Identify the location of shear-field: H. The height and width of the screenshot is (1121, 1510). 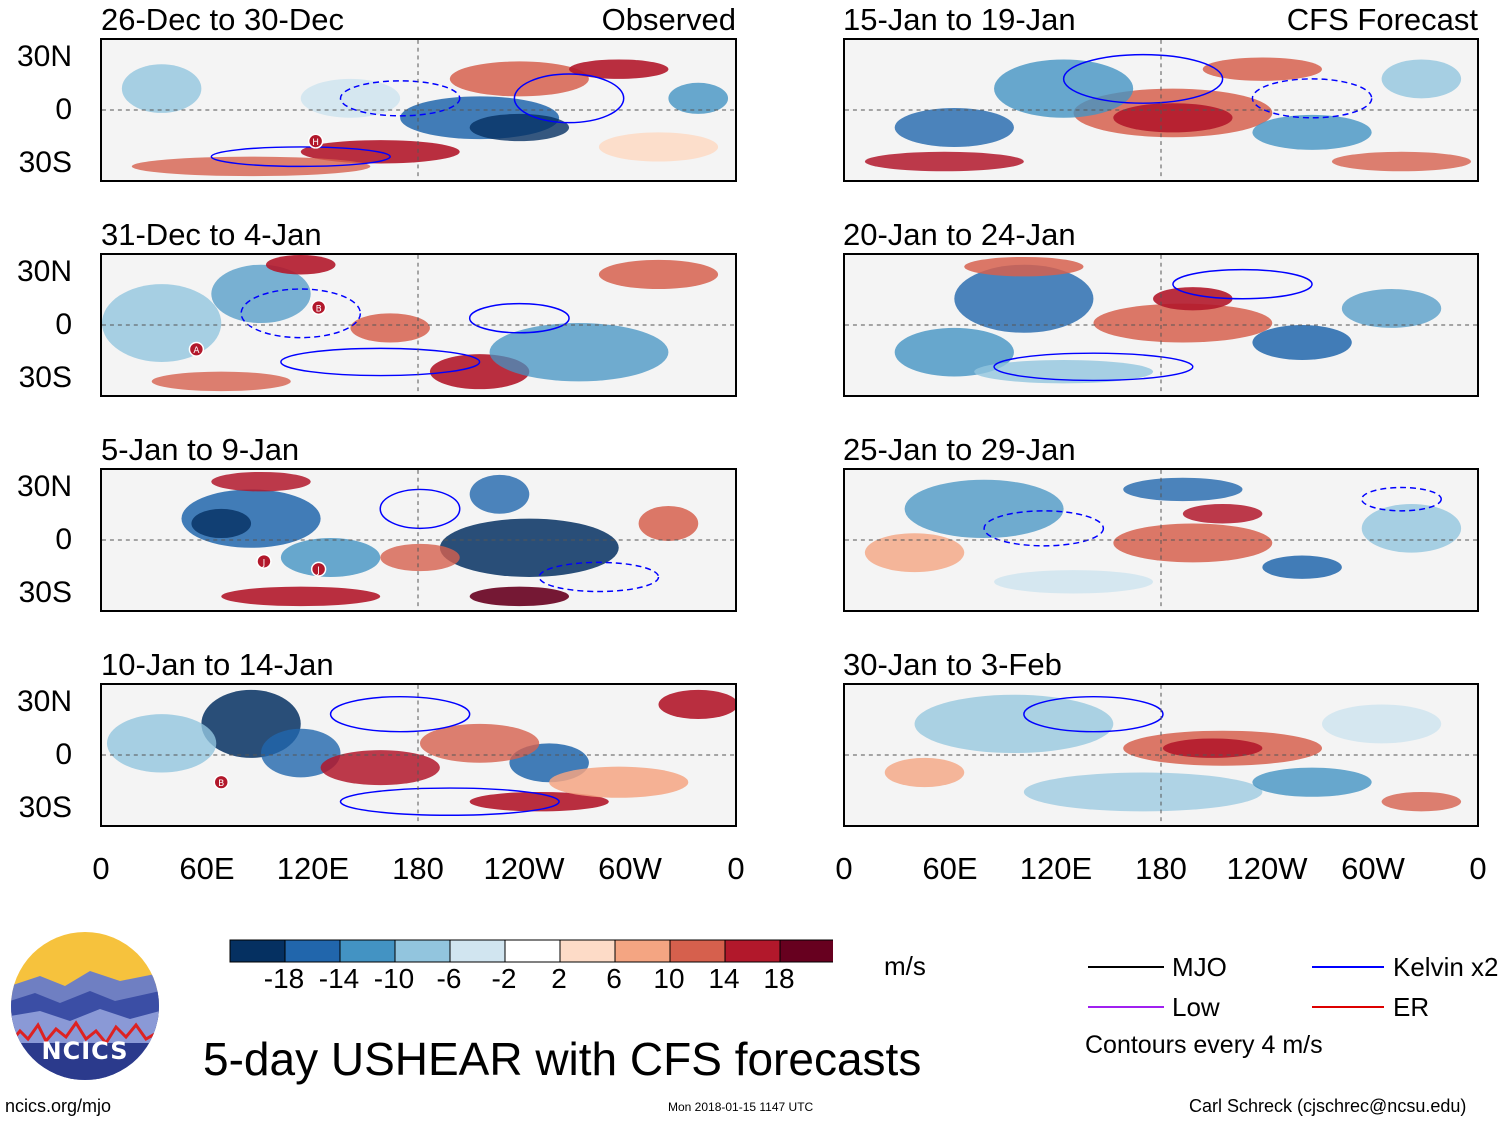
(418, 110).